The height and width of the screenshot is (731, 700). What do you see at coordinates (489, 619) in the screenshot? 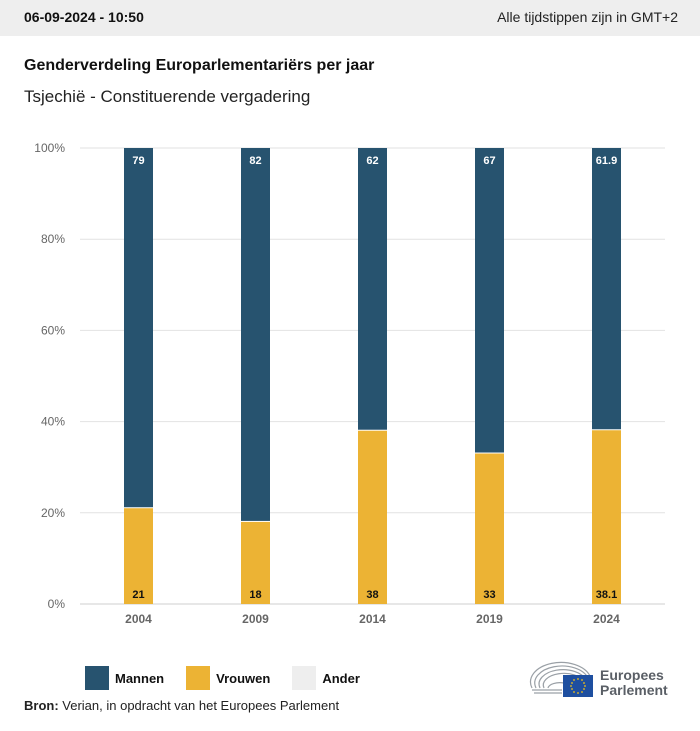
I see `x-tick-label: 2019` at bounding box center [489, 619].